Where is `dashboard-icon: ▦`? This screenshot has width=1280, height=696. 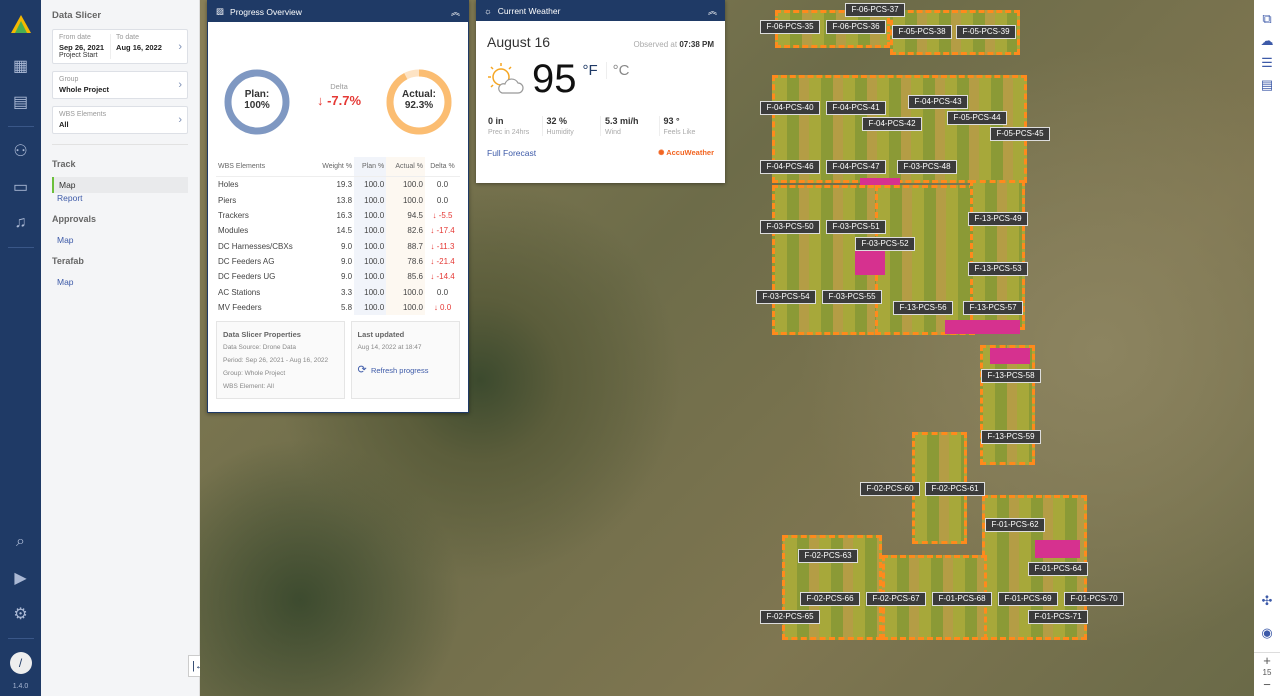
dashboard-icon: ▦ is located at coordinates (20, 66).